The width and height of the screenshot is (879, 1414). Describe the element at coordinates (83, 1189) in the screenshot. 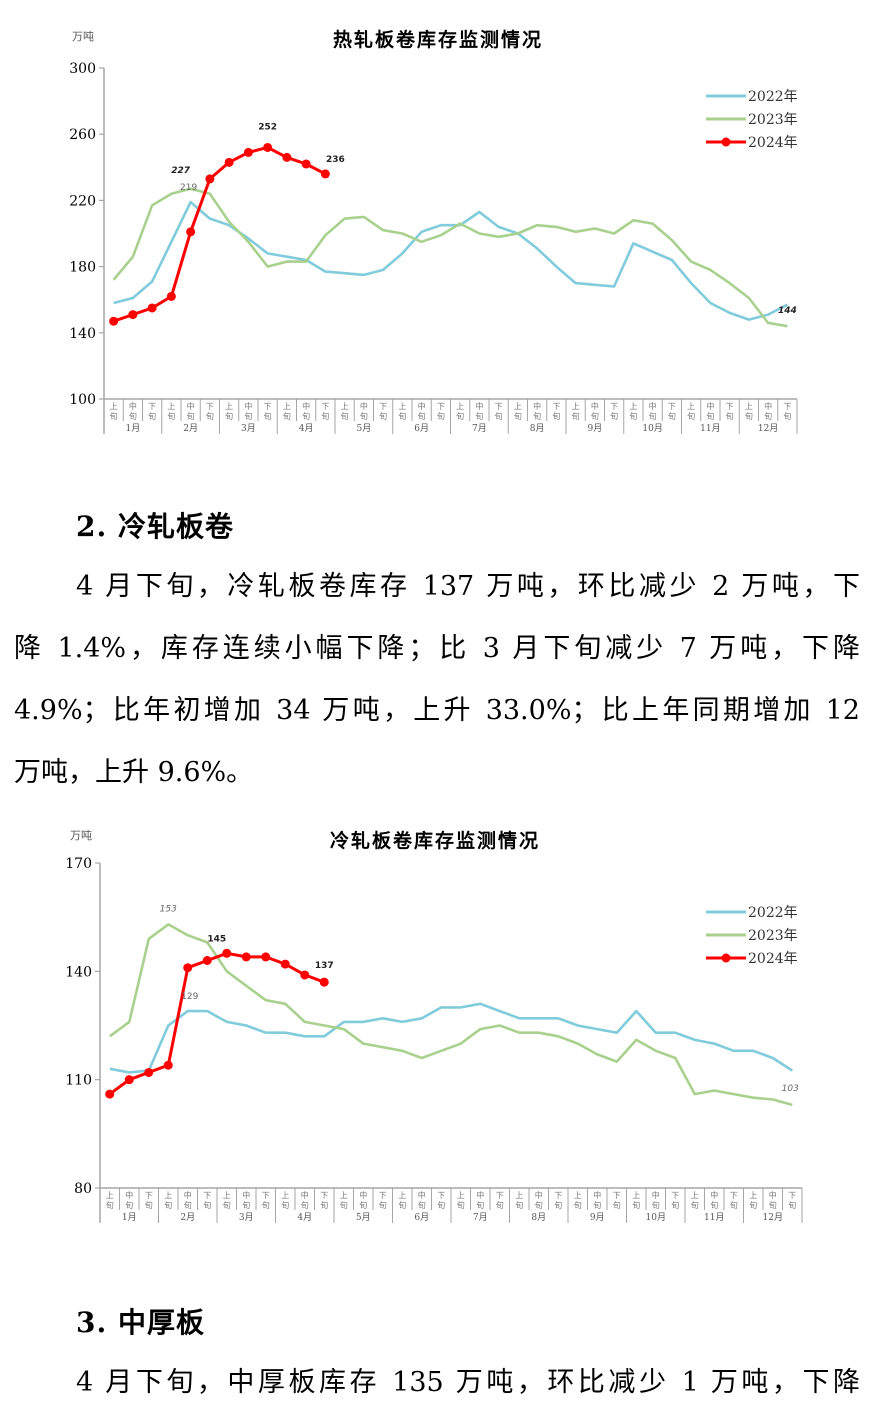

I see `y-tick-label: 80` at that location.